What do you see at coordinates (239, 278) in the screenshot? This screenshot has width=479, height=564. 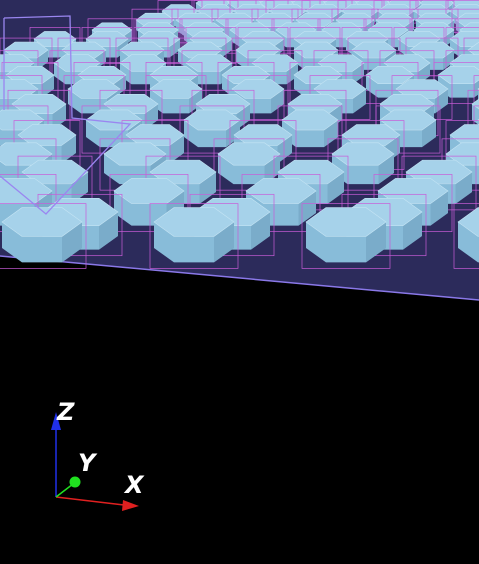 I see `substrate-front-edge` at bounding box center [239, 278].